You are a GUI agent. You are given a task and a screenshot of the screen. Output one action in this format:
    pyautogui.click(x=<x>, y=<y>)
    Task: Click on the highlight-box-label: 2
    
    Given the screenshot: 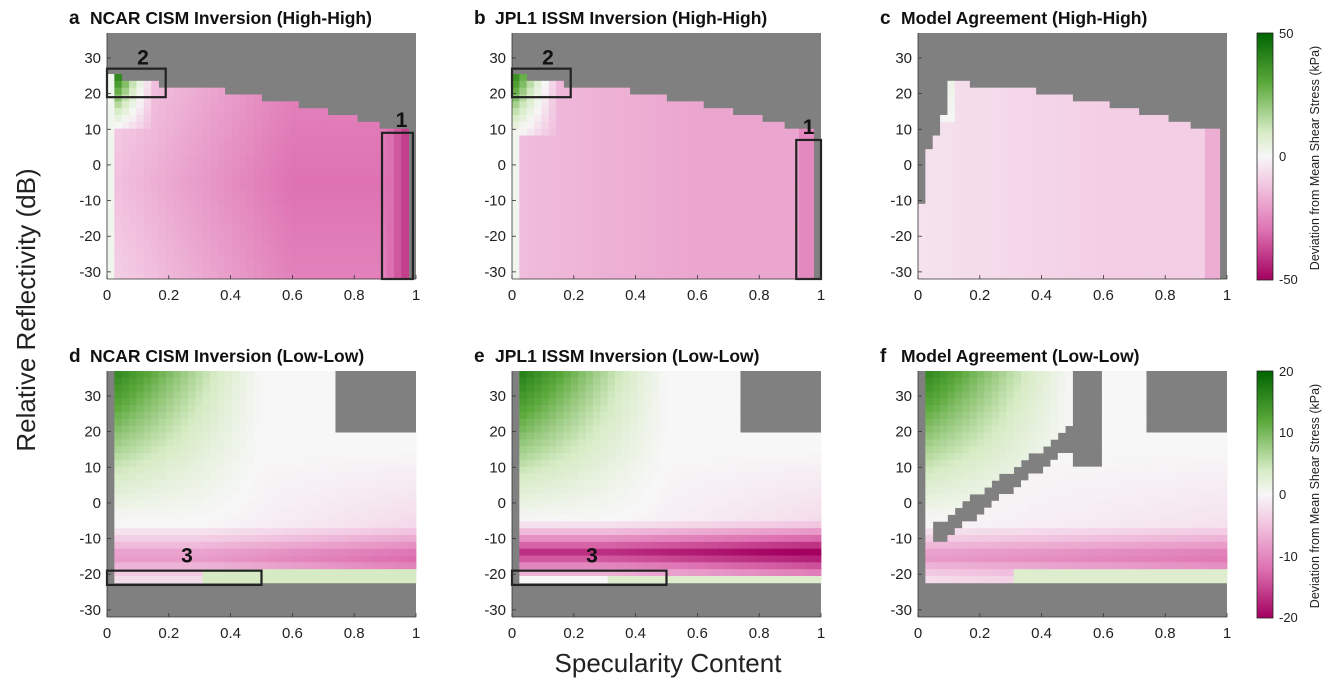 What is the action you would take?
    pyautogui.click(x=143, y=58)
    